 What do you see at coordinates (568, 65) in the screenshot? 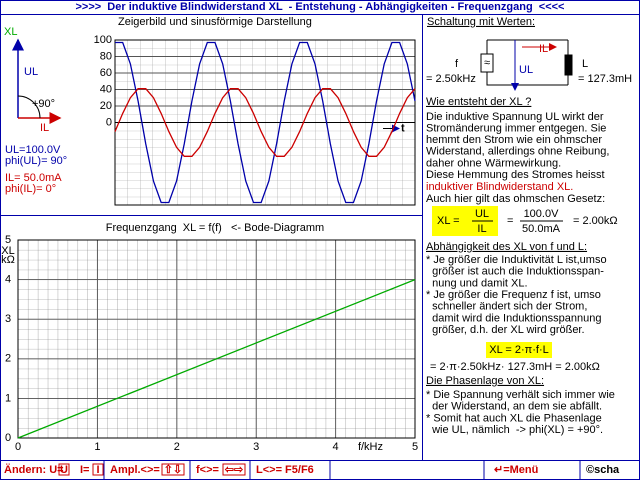
I see `inductor` at bounding box center [568, 65].